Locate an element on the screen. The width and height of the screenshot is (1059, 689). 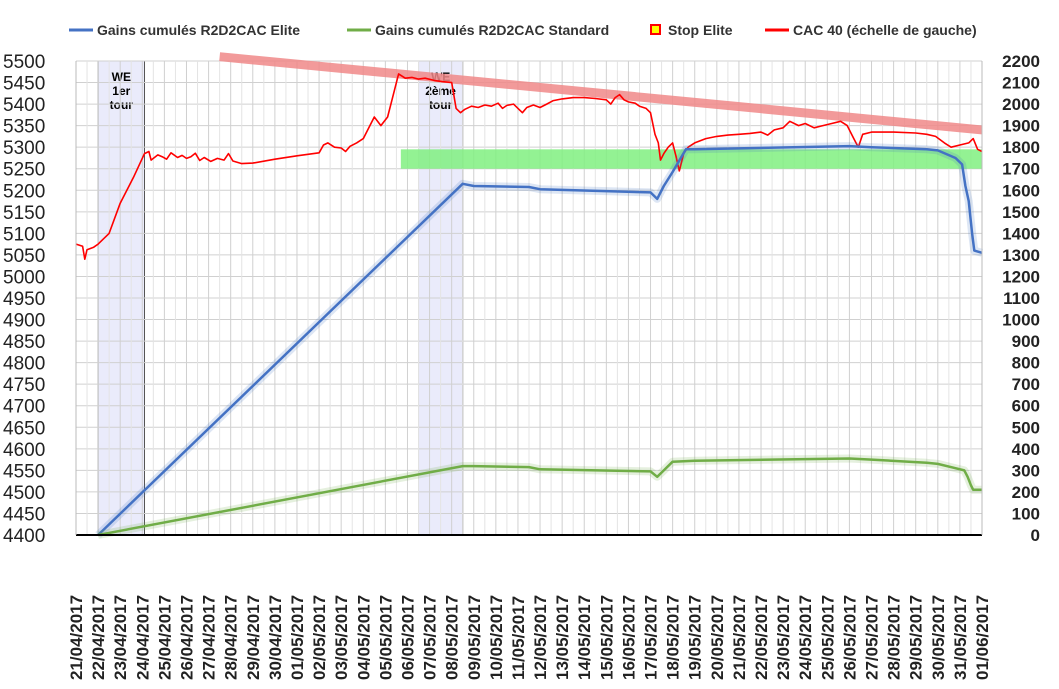
y-right-tick-label: 1700 is located at coordinates (1021, 169).